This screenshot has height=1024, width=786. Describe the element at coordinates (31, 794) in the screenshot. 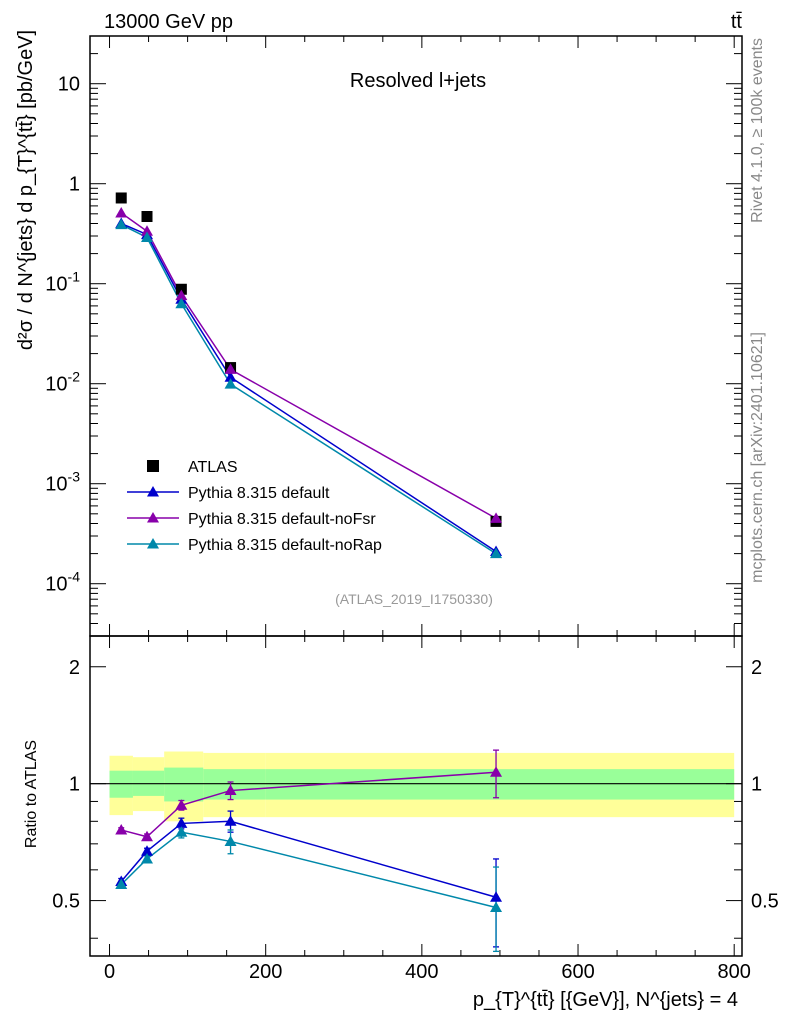

I see `ratio-y-axis-label: Ratio to ATLAS` at that location.